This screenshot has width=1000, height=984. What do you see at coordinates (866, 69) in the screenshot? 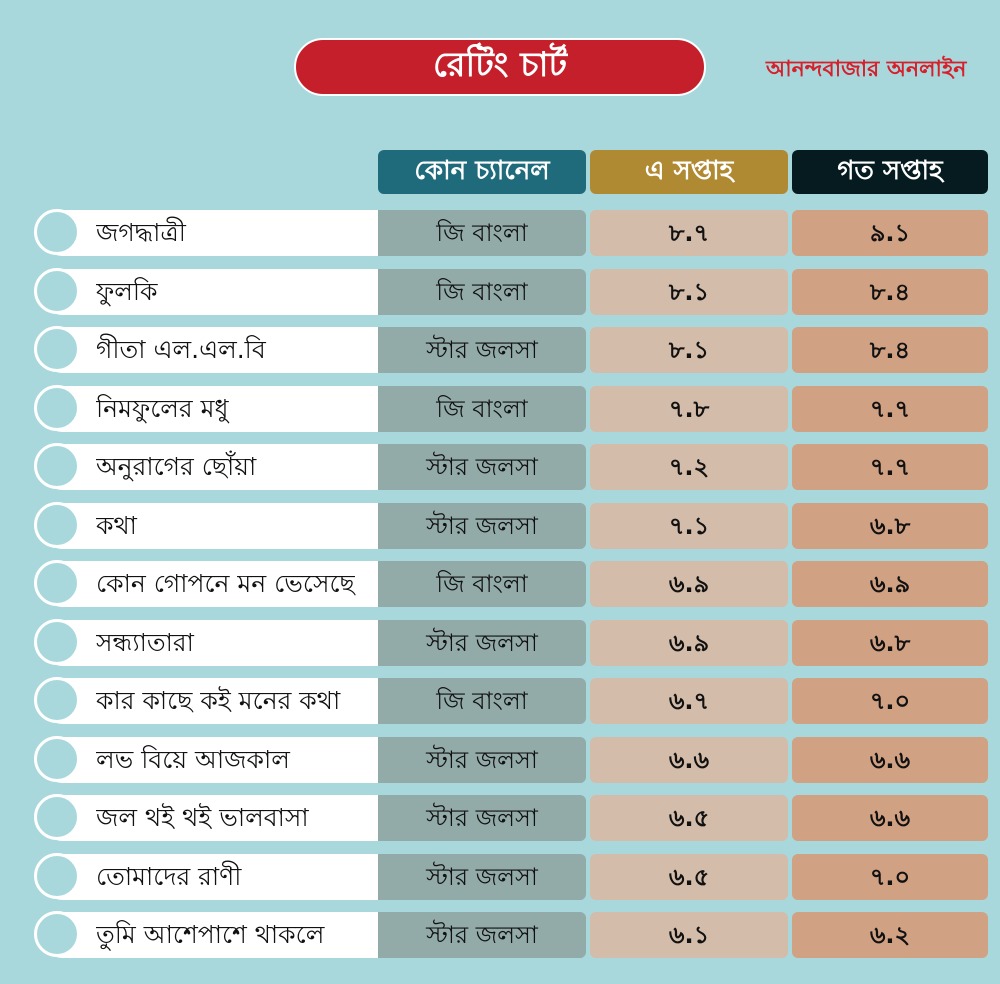
I see `brand-logo-text: আনন্দবাজার অনলাইন` at bounding box center [866, 69].